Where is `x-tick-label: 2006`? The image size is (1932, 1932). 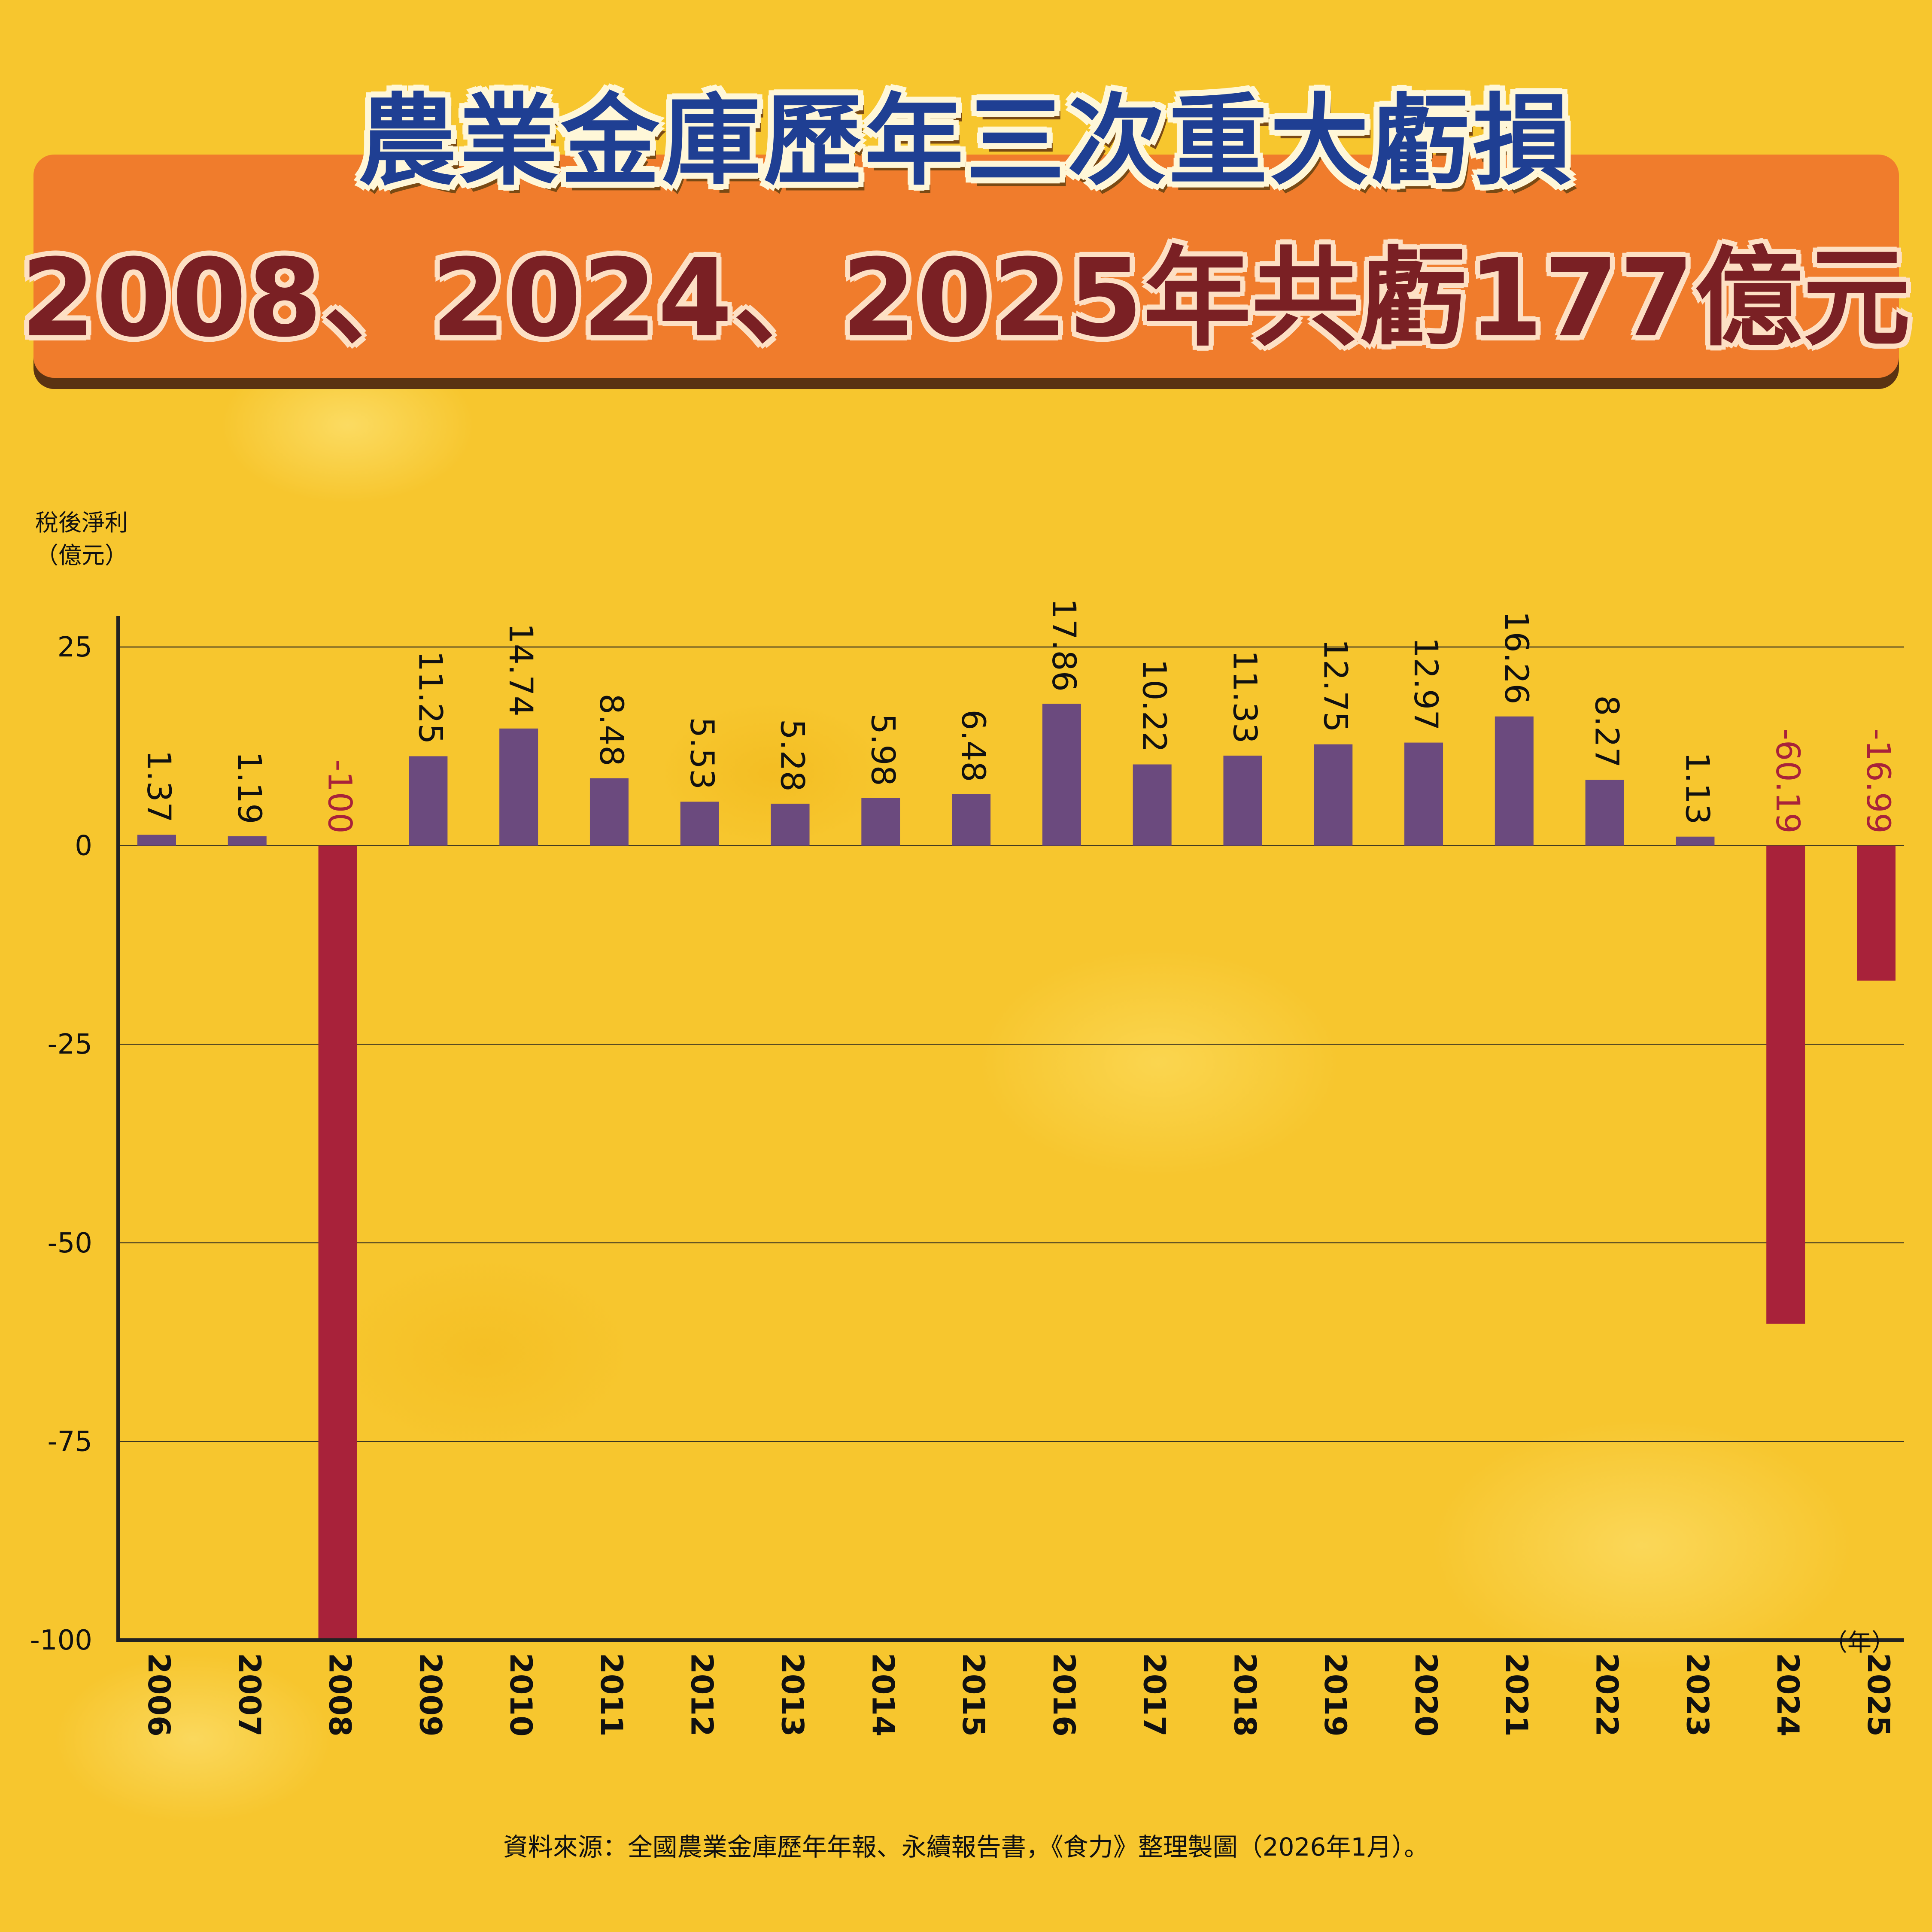 x-tick-label: 2006 is located at coordinates (159, 1695).